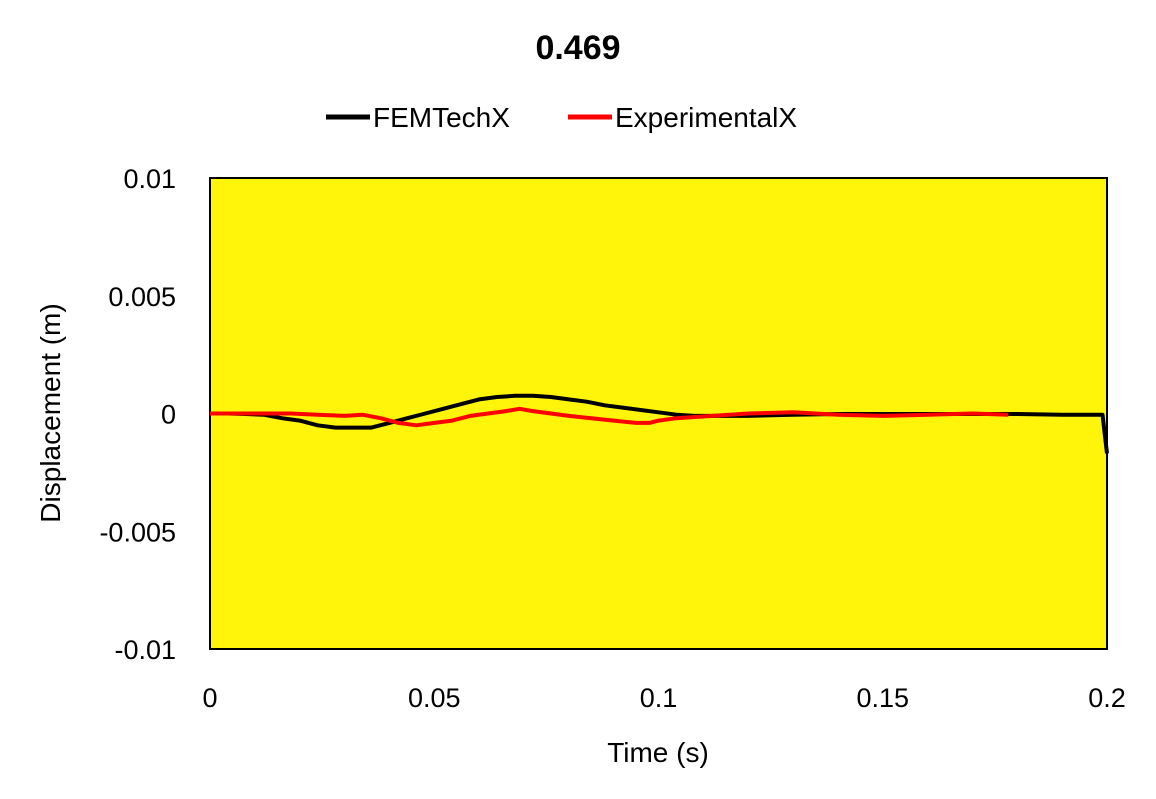  I want to click on y-tick-label: 0, so click(168, 415).